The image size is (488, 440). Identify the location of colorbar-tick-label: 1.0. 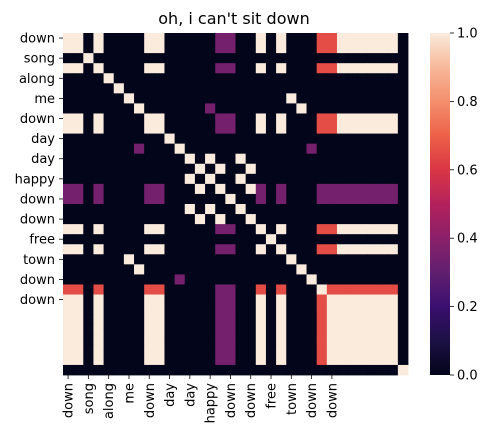
(467, 34).